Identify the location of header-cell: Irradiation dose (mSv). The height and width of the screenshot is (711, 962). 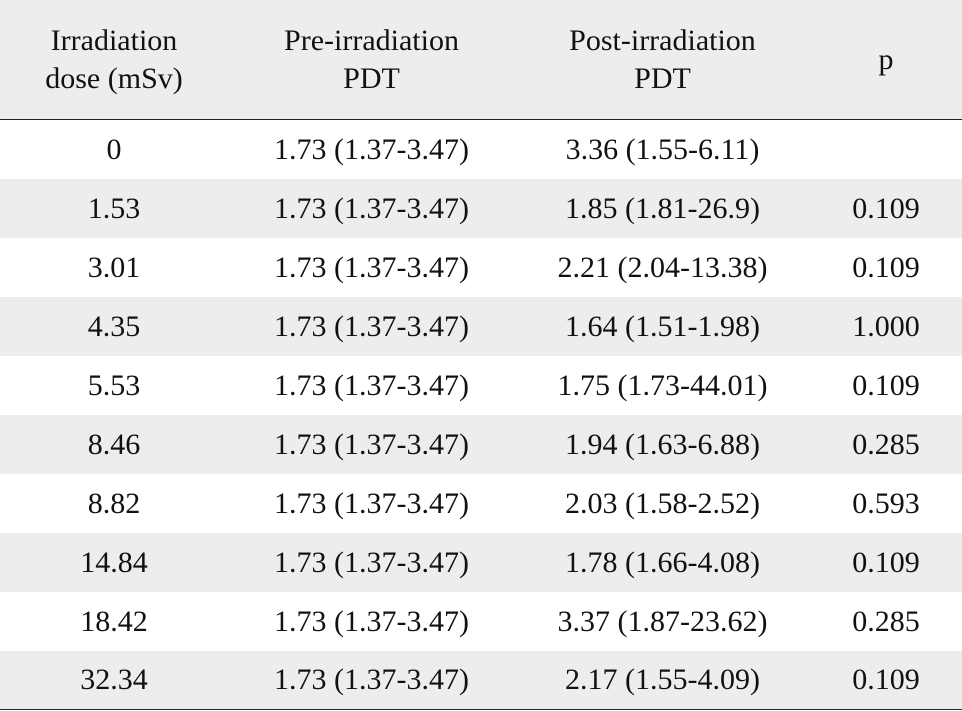
(114, 60).